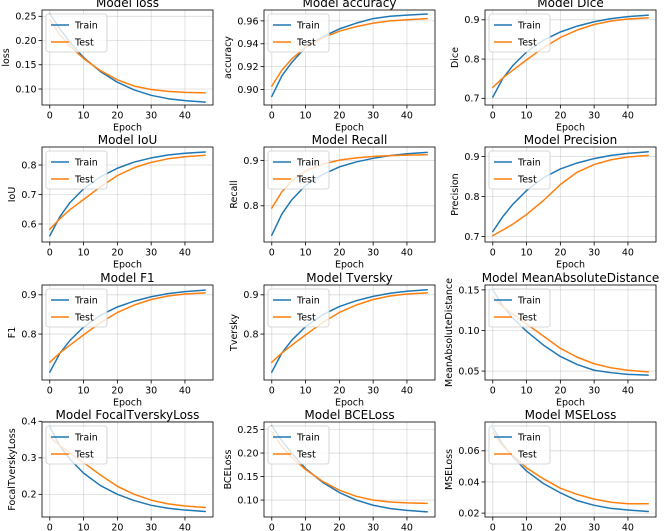  I want to click on y-tick-label: 0.4, so click(28, 422).